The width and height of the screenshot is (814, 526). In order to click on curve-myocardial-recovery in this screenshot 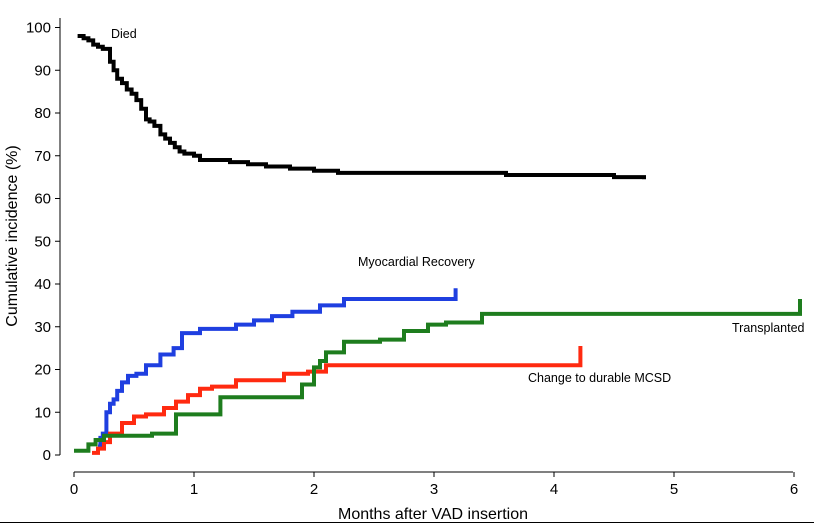, I will do `click(278, 368)`.